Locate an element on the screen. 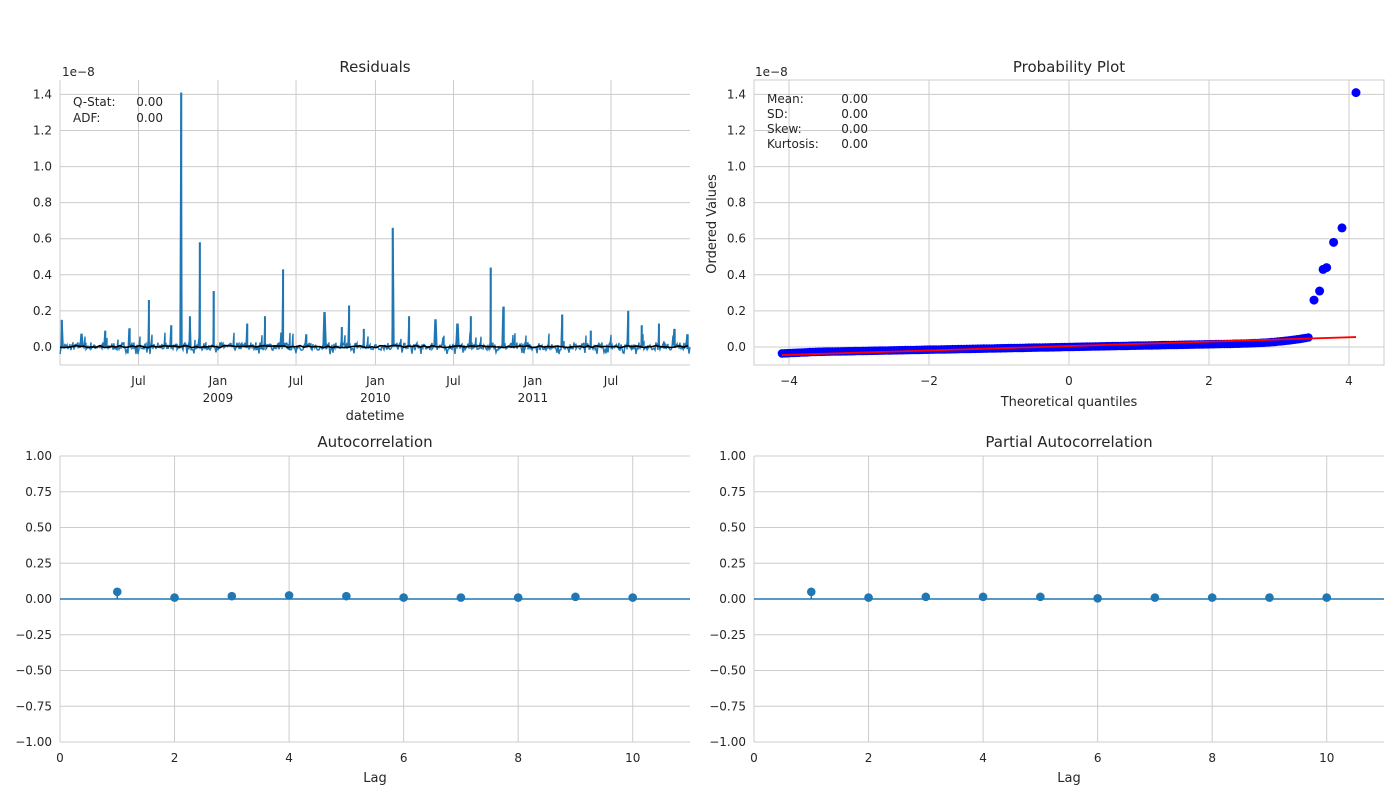  residuals-annotation-label: ADF: is located at coordinates (86, 118).